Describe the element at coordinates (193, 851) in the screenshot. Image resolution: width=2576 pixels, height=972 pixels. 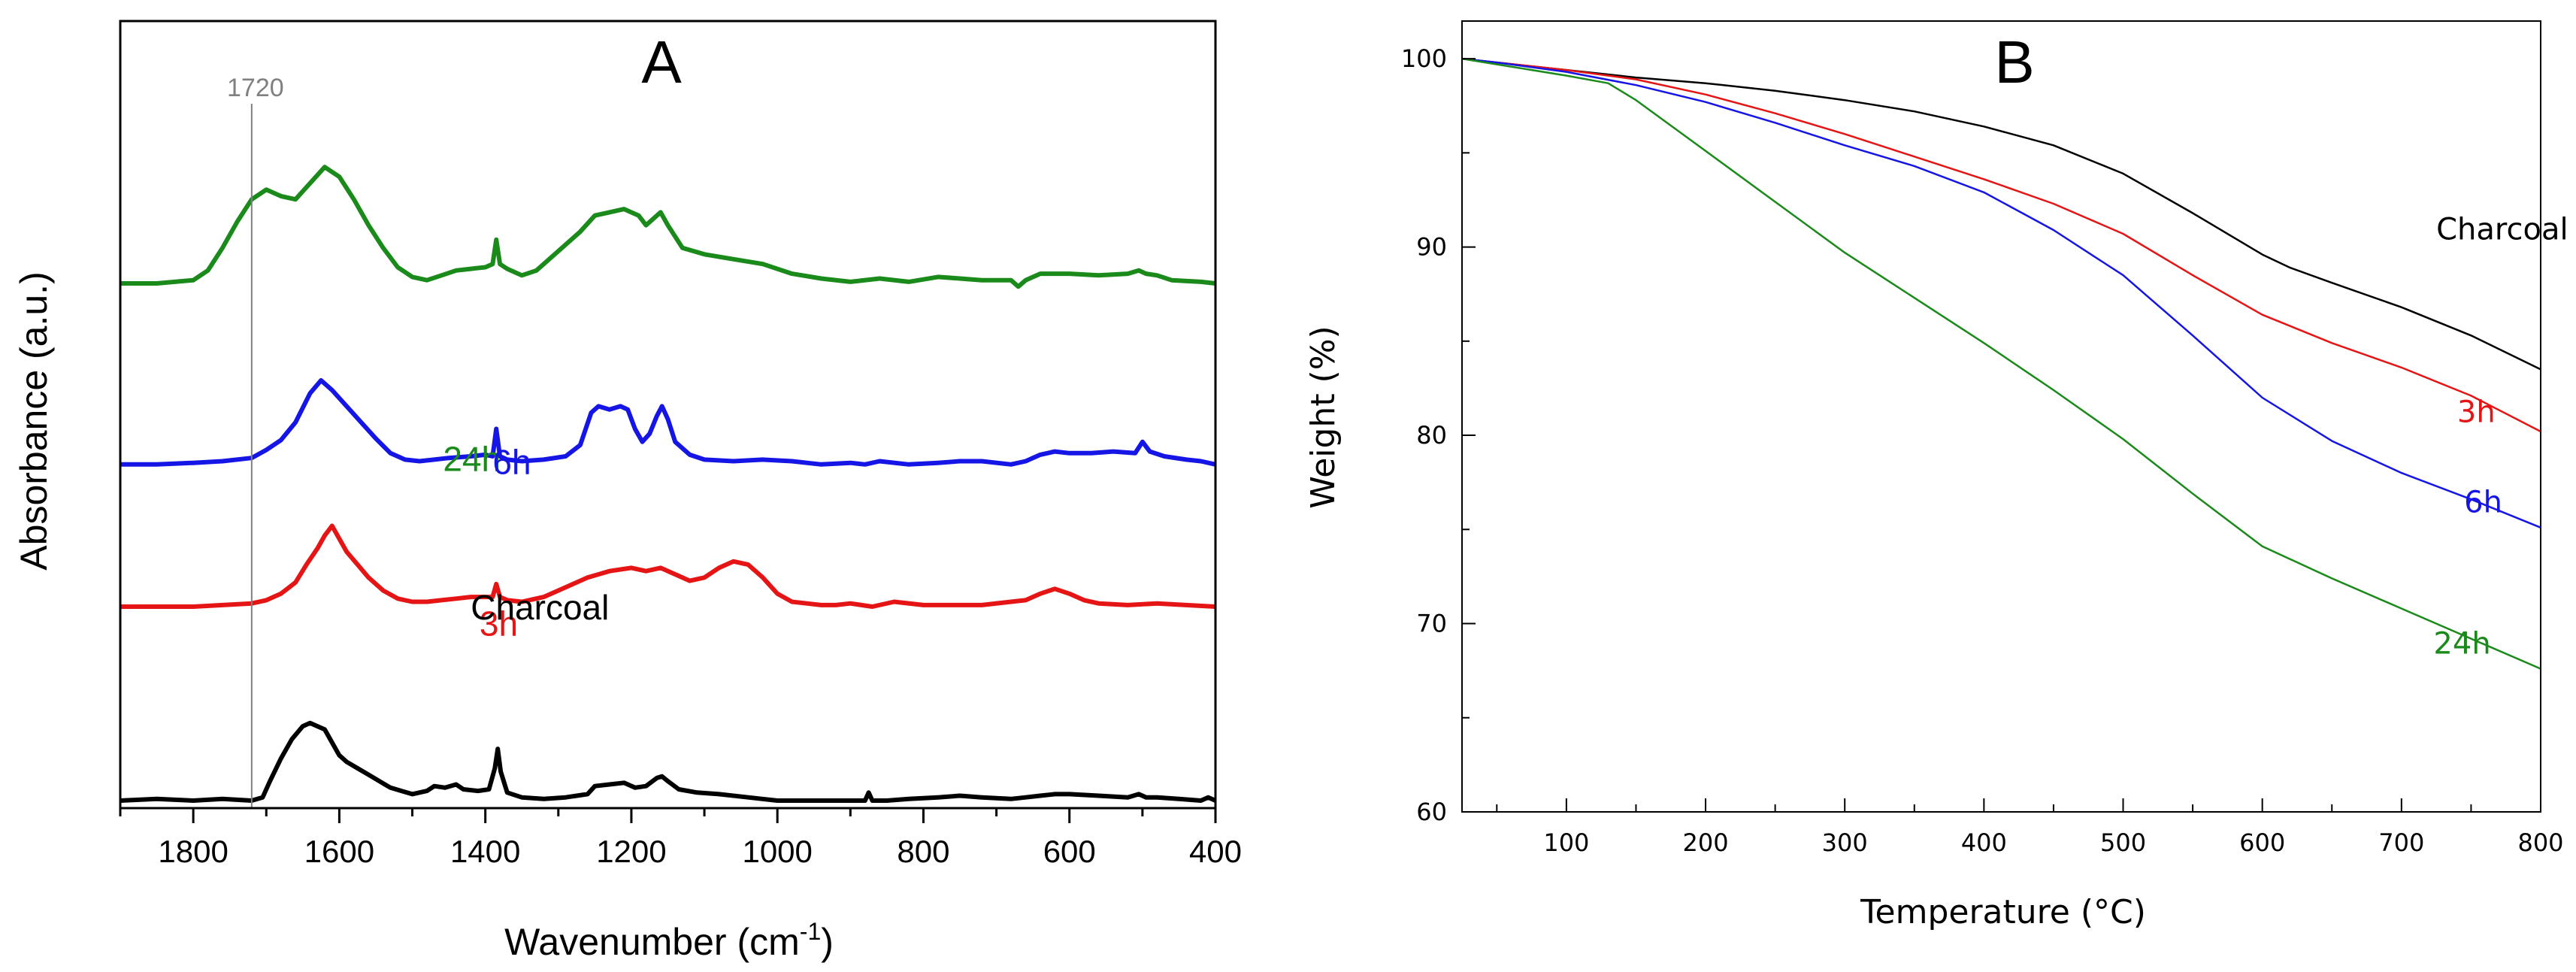
I see `panel-a-x-tick-label-1800: 1800` at that location.